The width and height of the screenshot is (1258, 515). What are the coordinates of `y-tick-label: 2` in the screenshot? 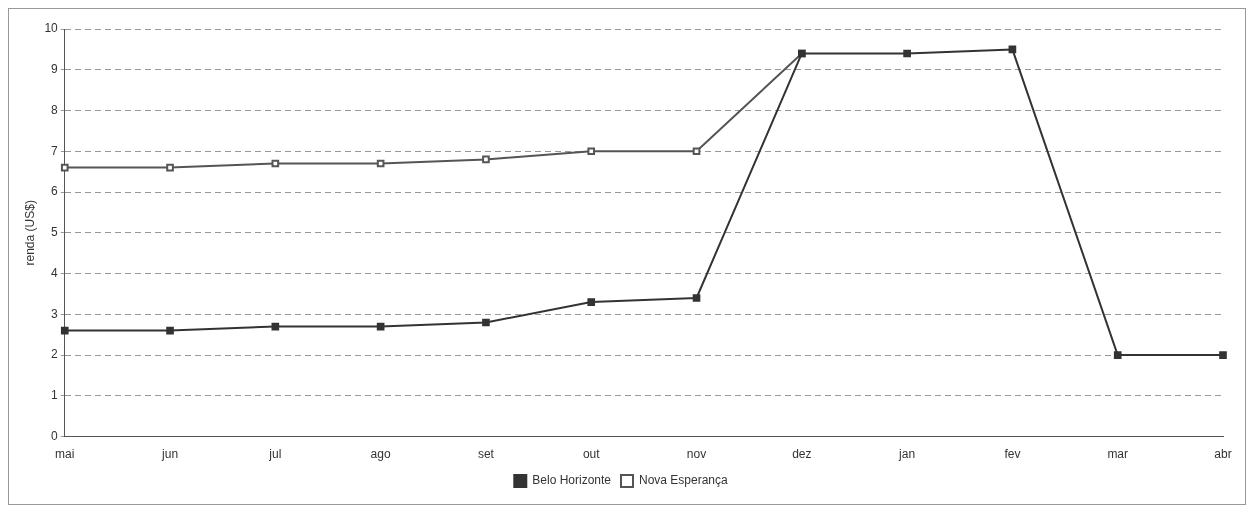 It's located at (55, 354).